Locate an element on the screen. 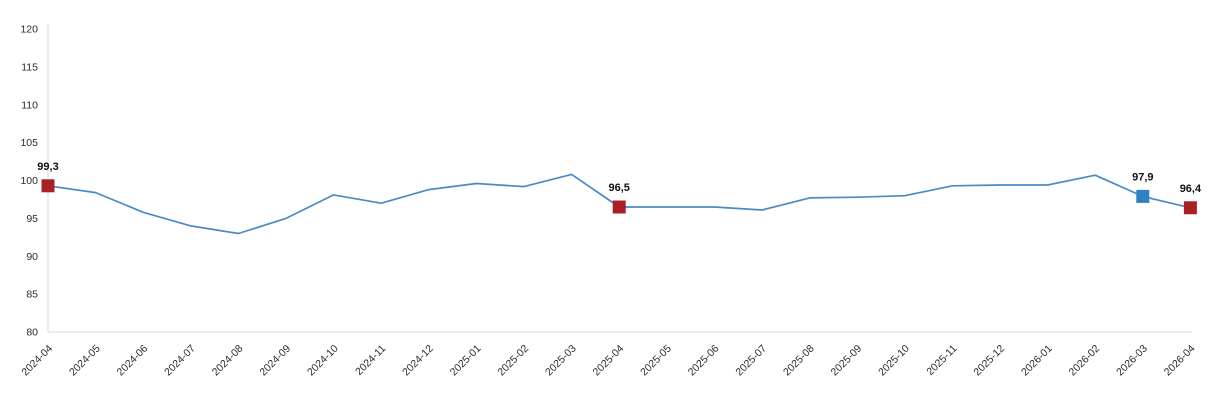 This screenshot has width=1225, height=403. x-axis-tick-label: 2025-08 is located at coordinates (799, 361).